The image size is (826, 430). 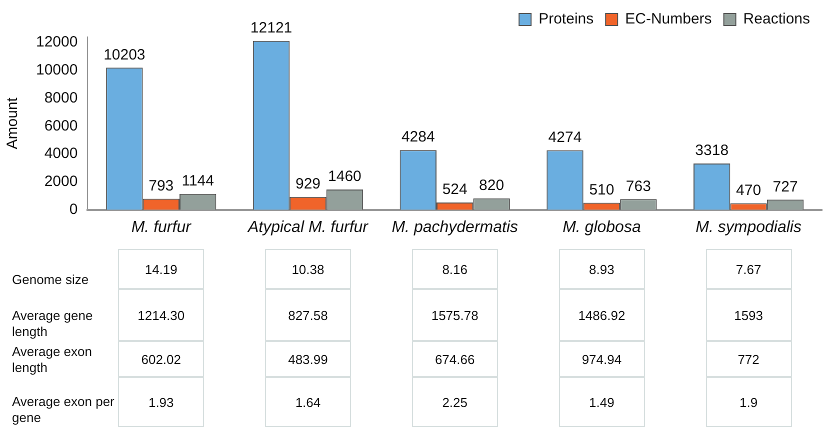 What do you see at coordinates (785, 187) in the screenshot?
I see `data-label: 727` at bounding box center [785, 187].